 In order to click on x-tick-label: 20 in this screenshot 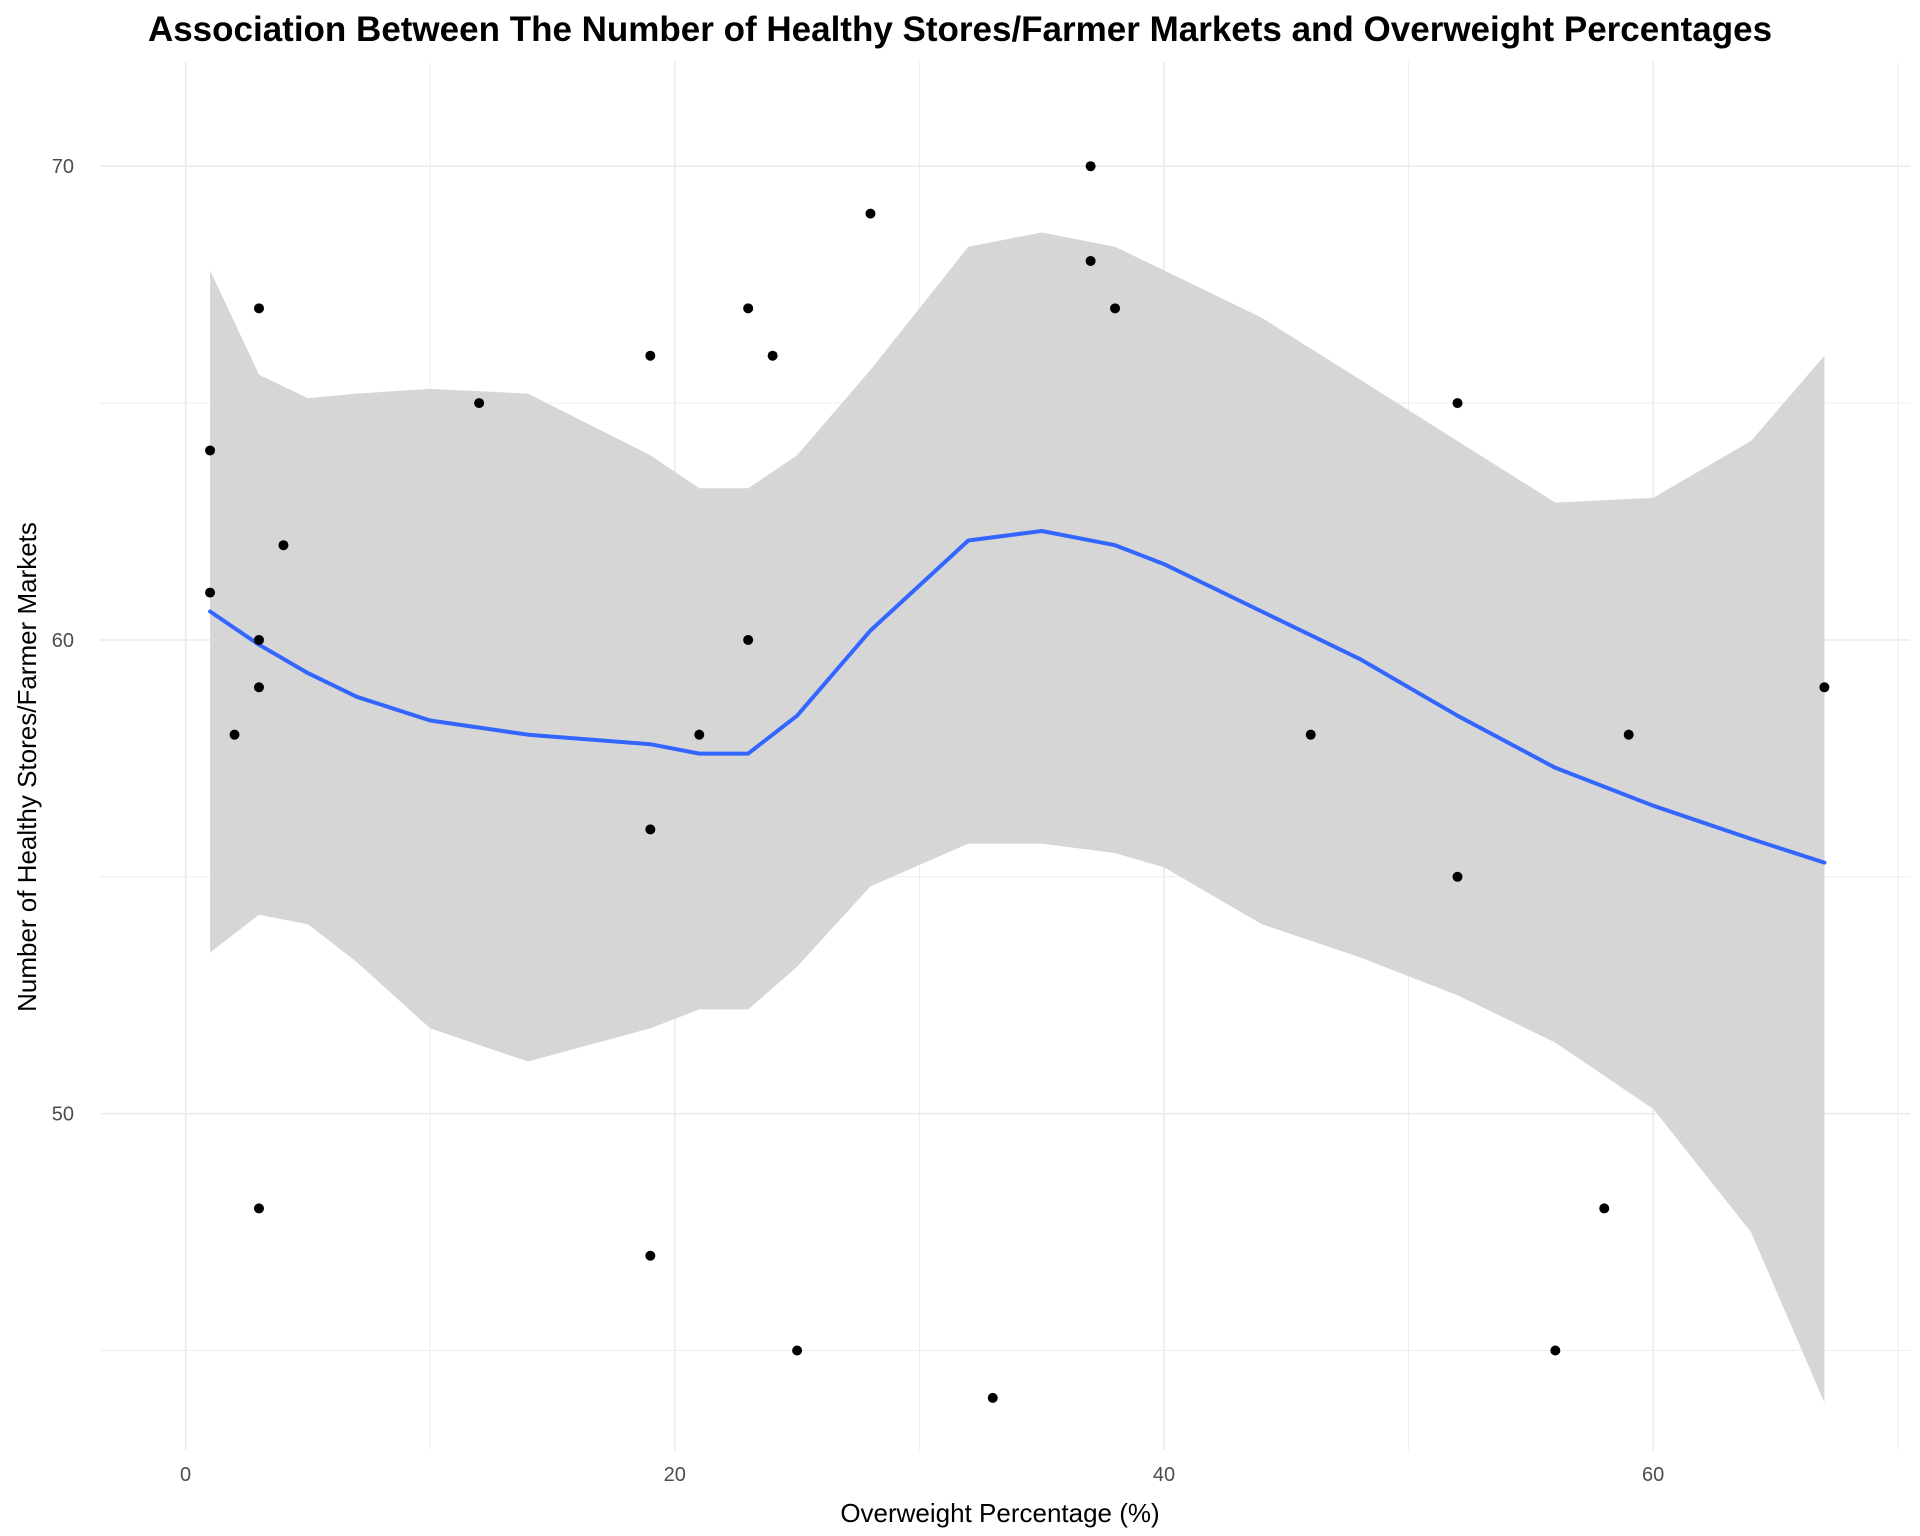, I will do `click(675, 1475)`.